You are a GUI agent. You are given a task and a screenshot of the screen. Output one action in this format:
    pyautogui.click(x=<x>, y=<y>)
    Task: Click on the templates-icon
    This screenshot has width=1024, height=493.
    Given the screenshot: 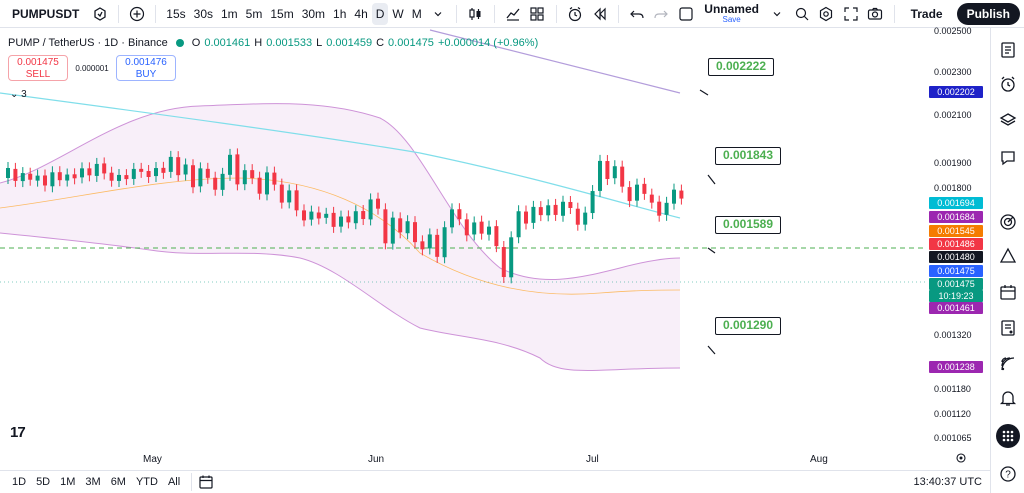 What is the action you would take?
    pyautogui.click(x=537, y=14)
    